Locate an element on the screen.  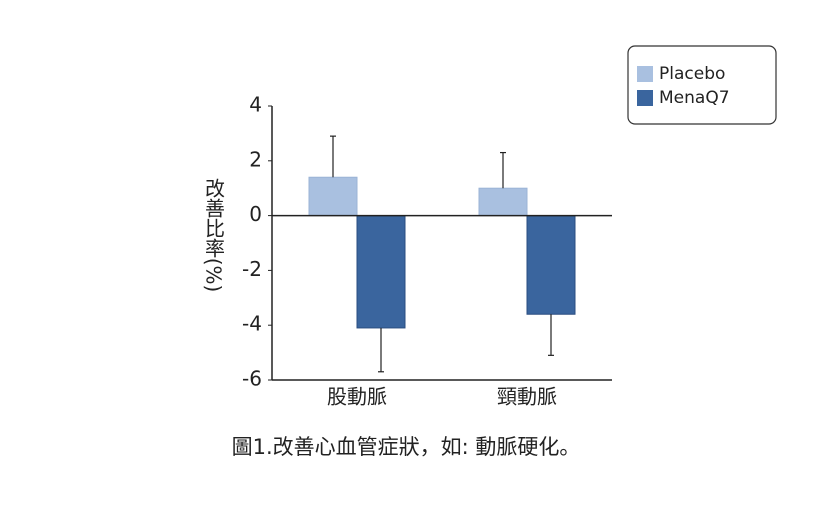
y-tick-label: 4 is located at coordinates (255, 105).